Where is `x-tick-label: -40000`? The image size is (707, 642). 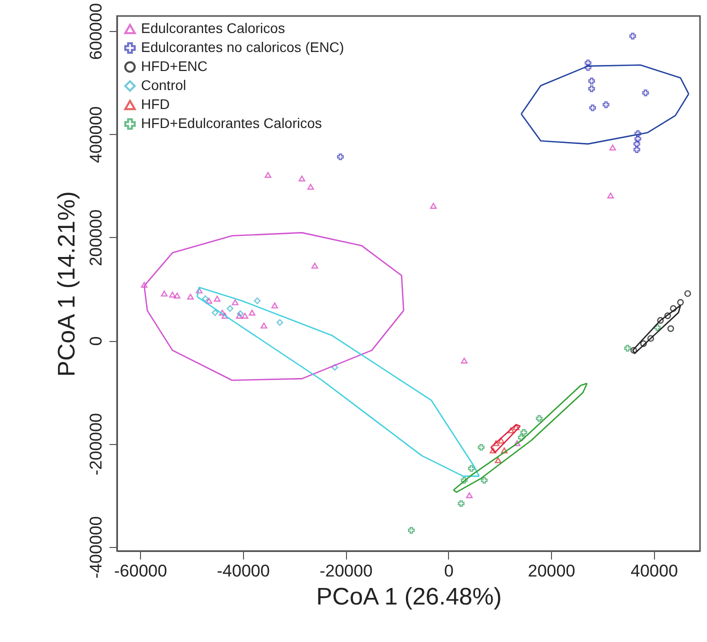 x-tick-label: -40000 is located at coordinates (243, 571).